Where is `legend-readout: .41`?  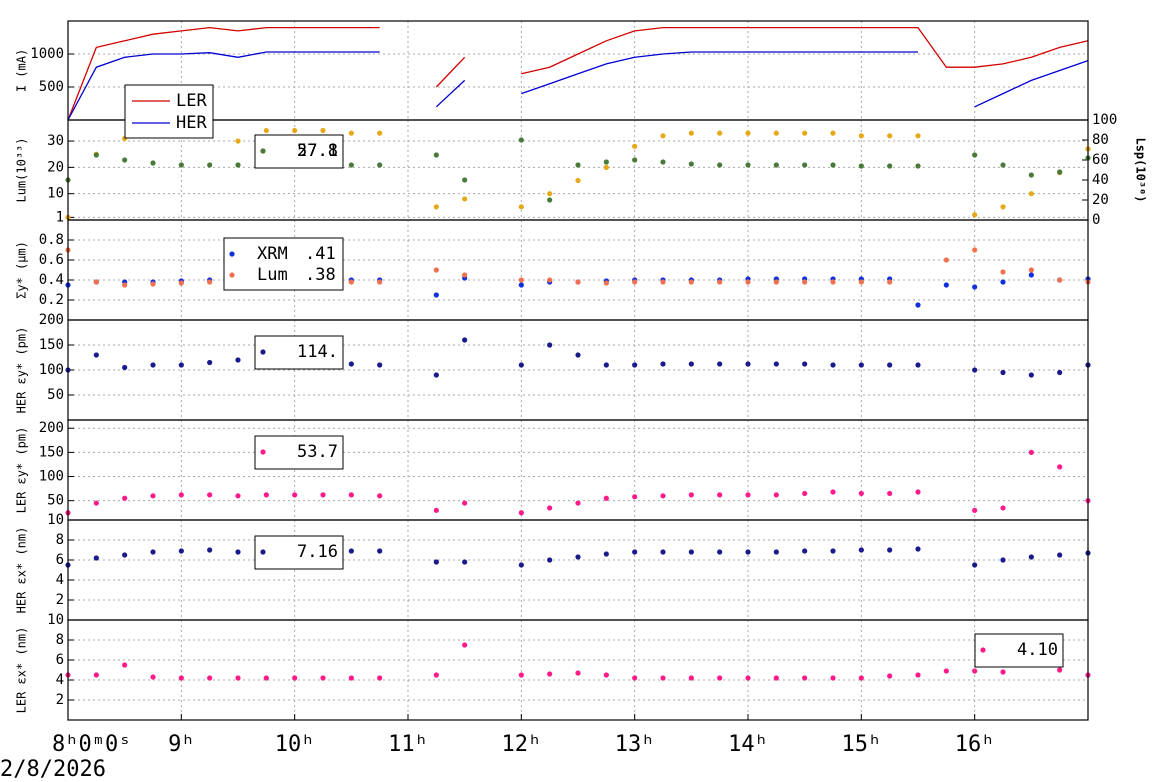
legend-readout: .41 is located at coordinates (320, 254).